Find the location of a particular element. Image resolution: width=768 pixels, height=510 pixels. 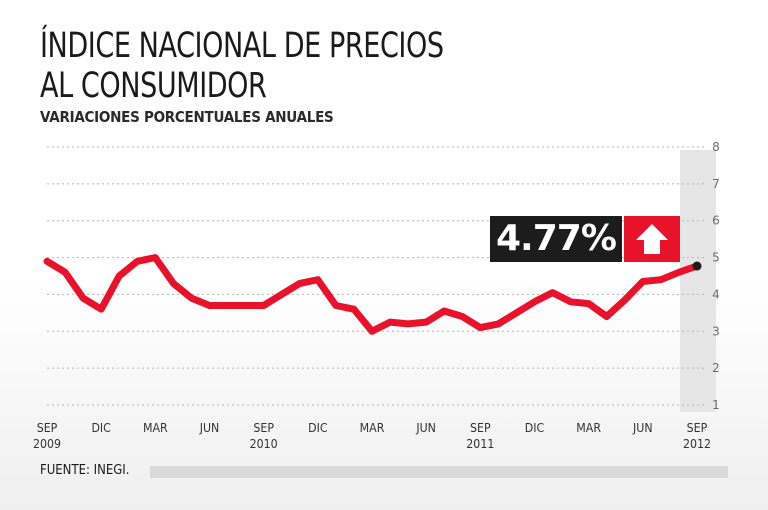

title-line-2: AL CONSUMIDOR is located at coordinates (153, 86).